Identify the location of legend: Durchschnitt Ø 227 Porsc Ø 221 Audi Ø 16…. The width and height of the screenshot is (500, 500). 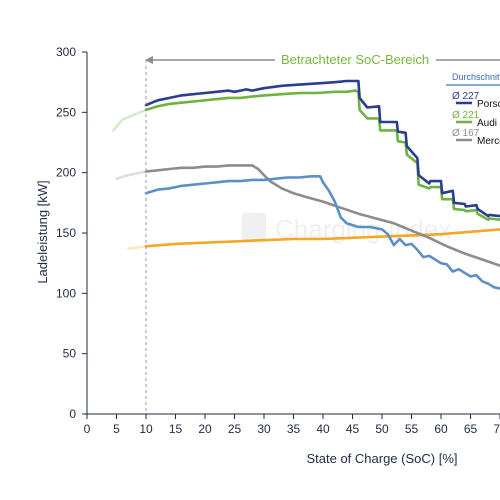
(473, 109).